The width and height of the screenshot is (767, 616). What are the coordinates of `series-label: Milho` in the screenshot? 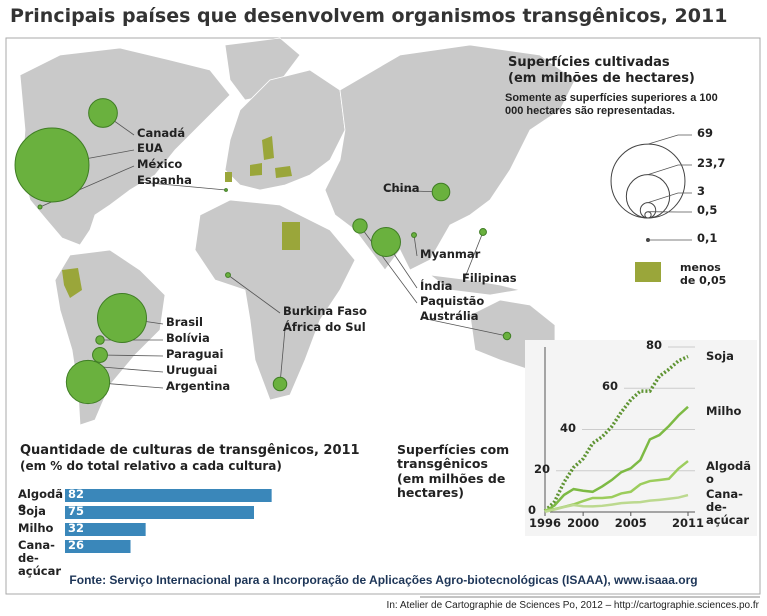 It's located at (724, 411).